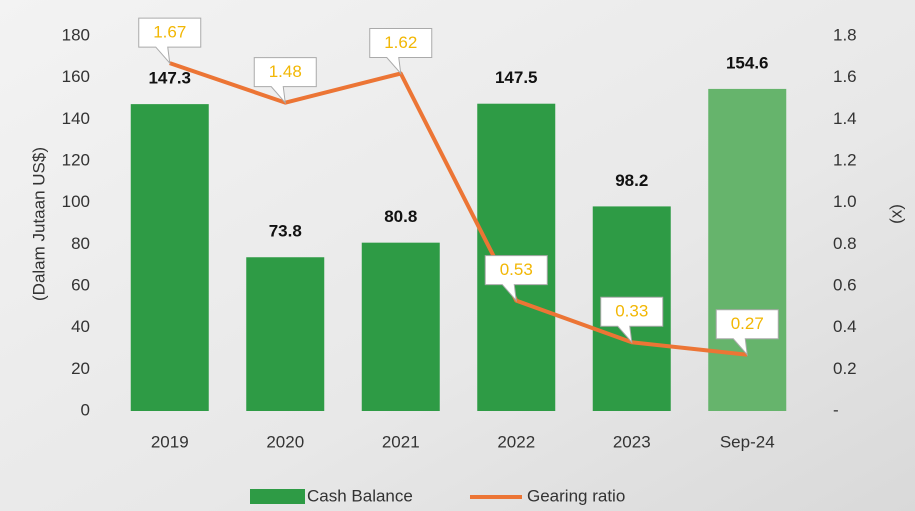 This screenshot has width=915, height=511. Describe the element at coordinates (400, 42) in the screenshot. I see `line-value-label: 1.62` at that location.